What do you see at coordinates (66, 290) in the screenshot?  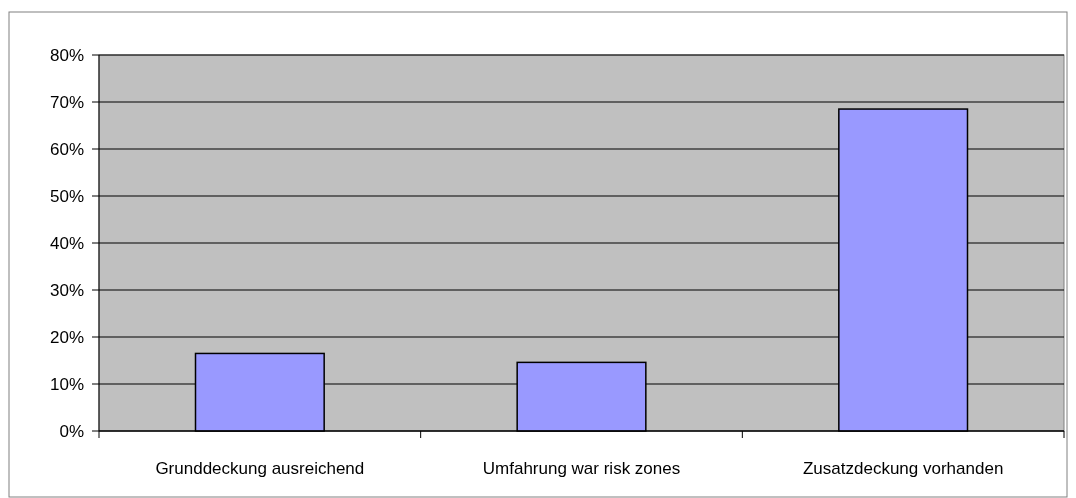 I see `y-tick-label: 30%` at bounding box center [66, 290].